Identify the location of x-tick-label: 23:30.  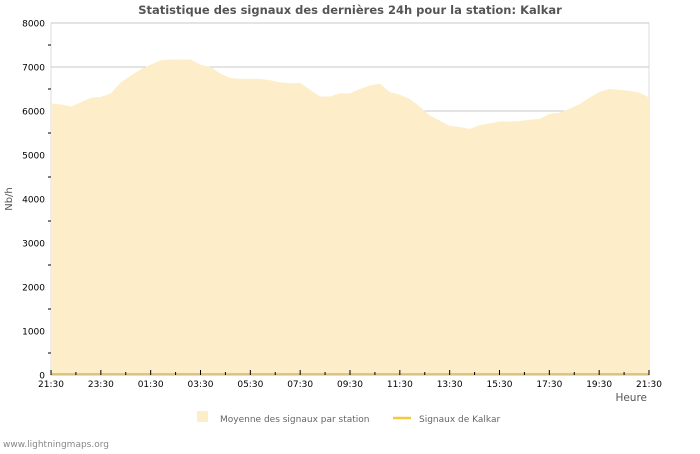
(101, 385).